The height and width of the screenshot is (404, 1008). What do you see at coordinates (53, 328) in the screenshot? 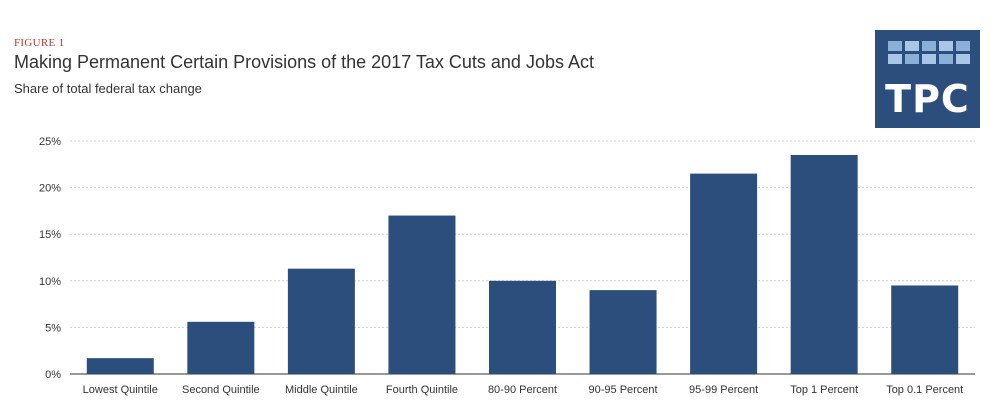
I see `y-tick-label: 5%` at bounding box center [53, 328].